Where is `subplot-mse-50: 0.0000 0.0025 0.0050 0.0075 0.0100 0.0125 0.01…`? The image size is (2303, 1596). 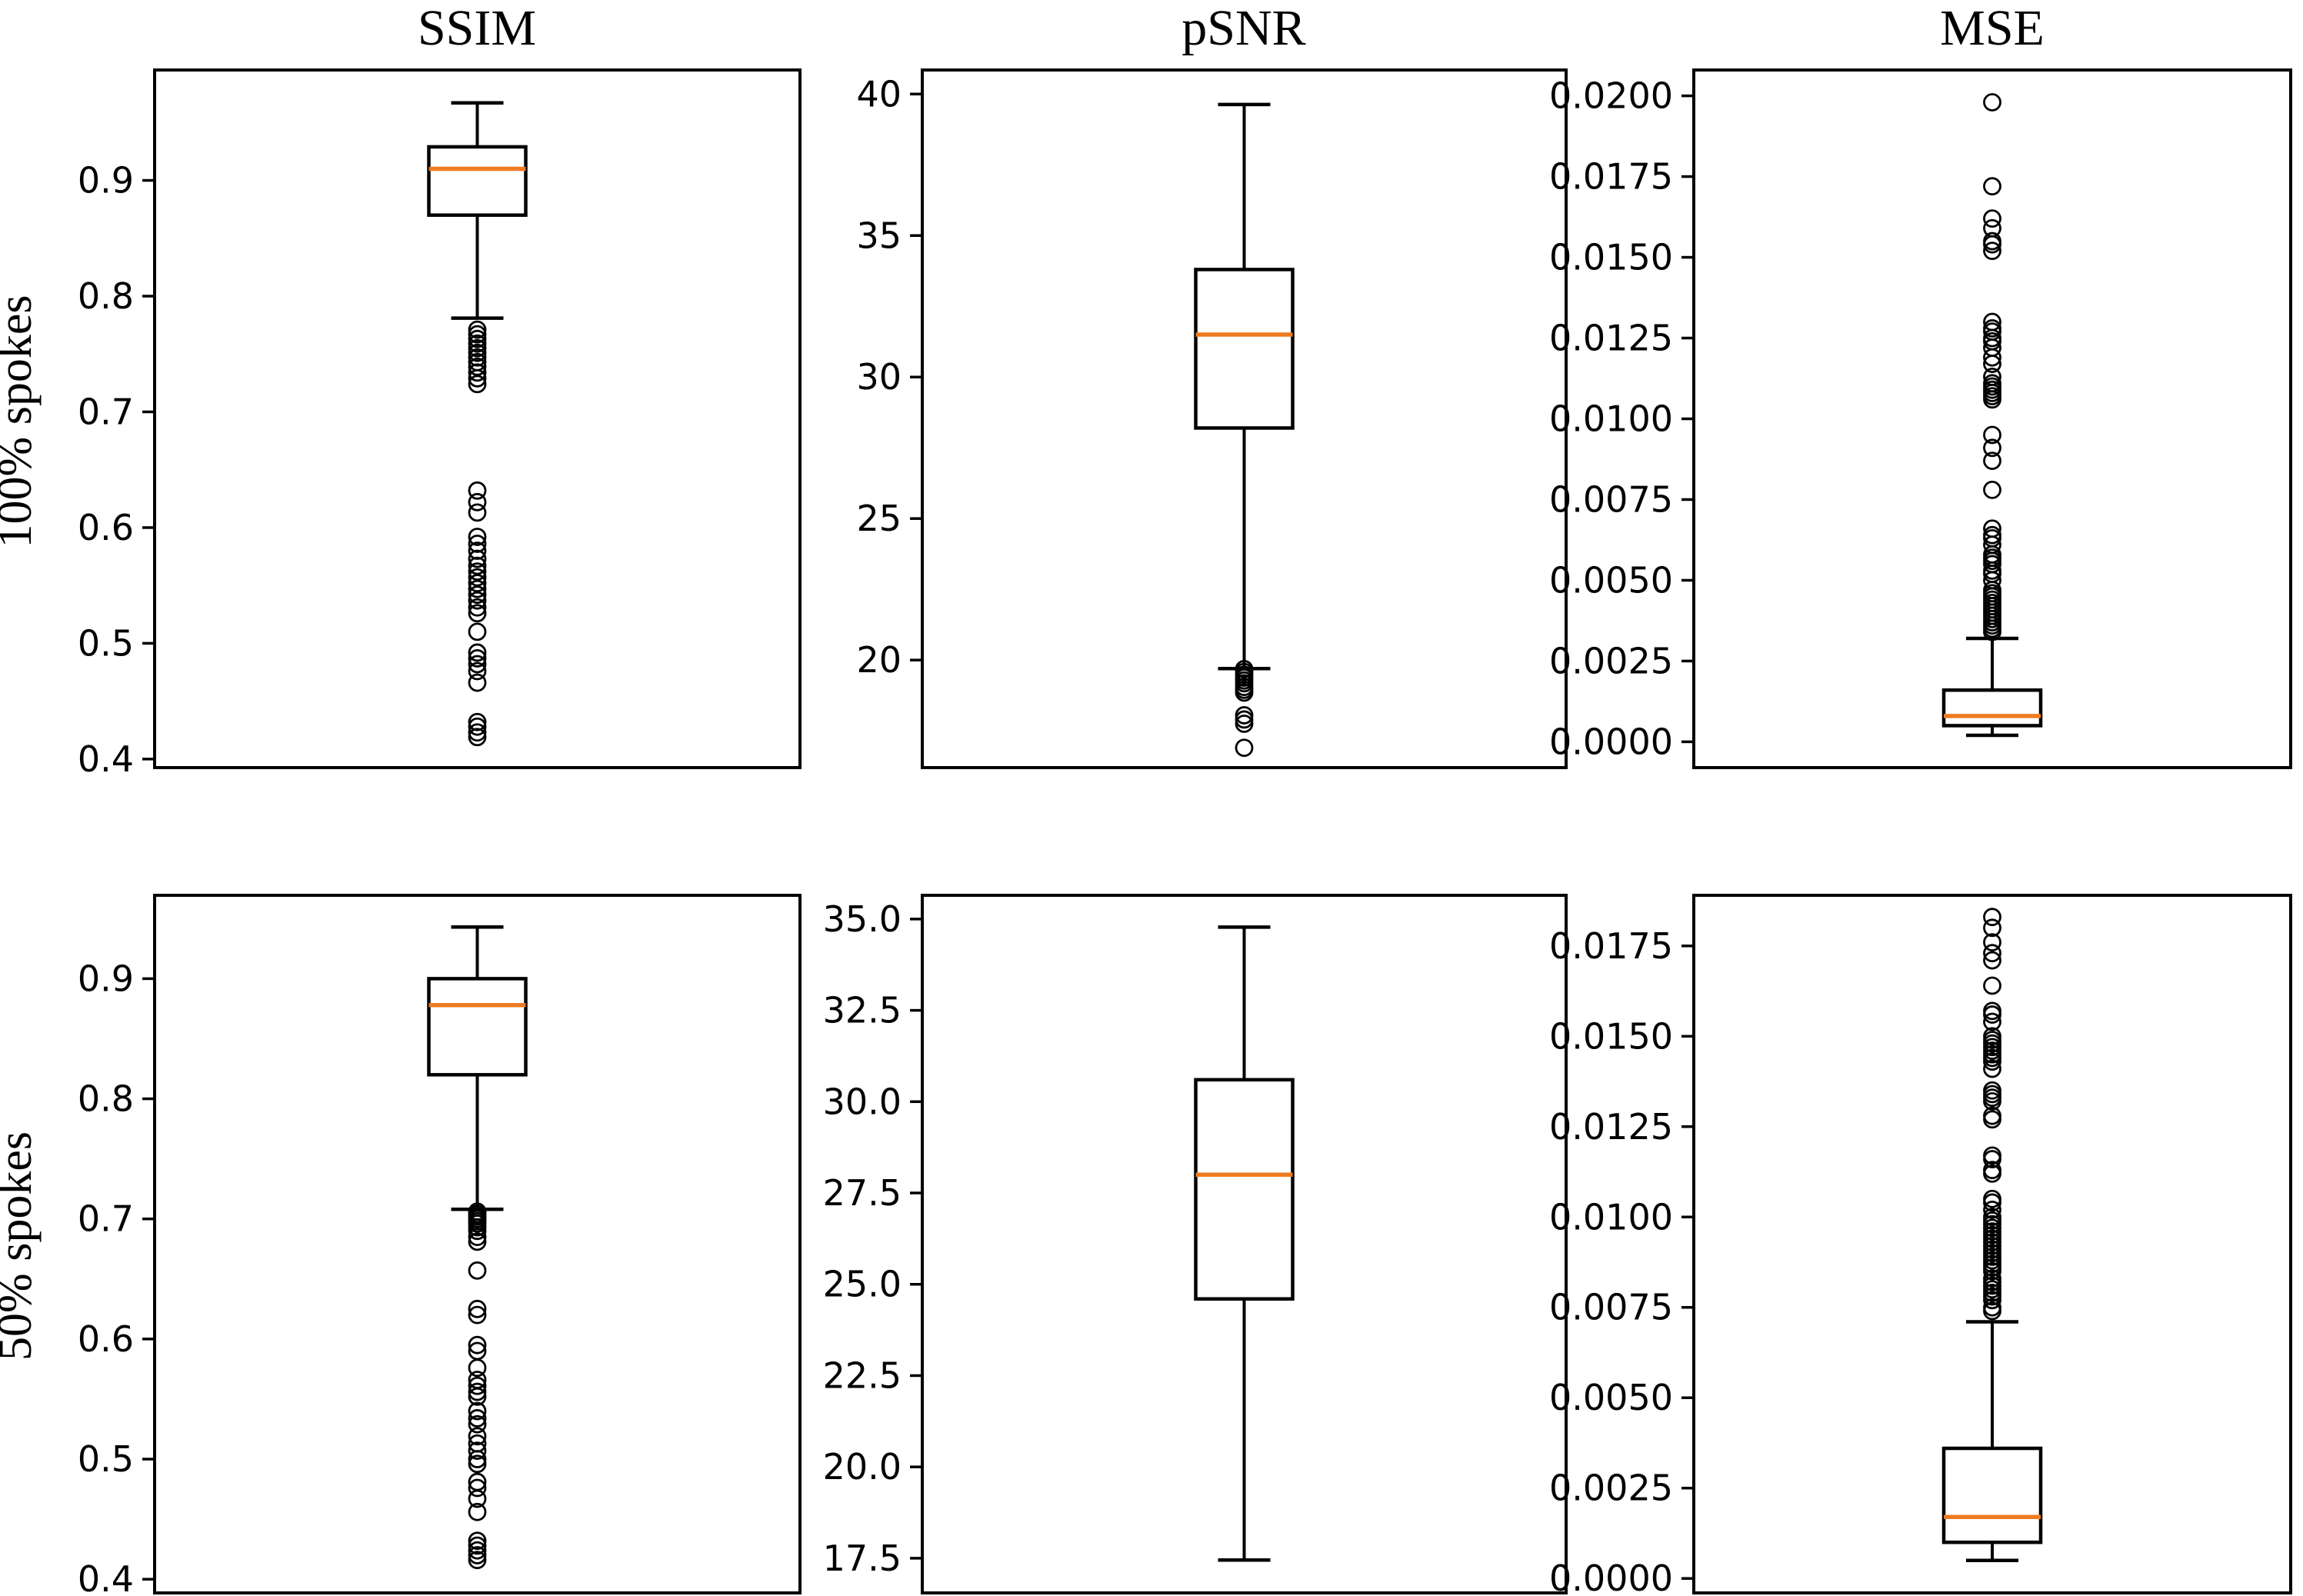
subplot-mse-50: 0.0000 0.0025 0.0050 0.0075 0.0100 0.0125 0.01… is located at coordinates (1920, 1245).